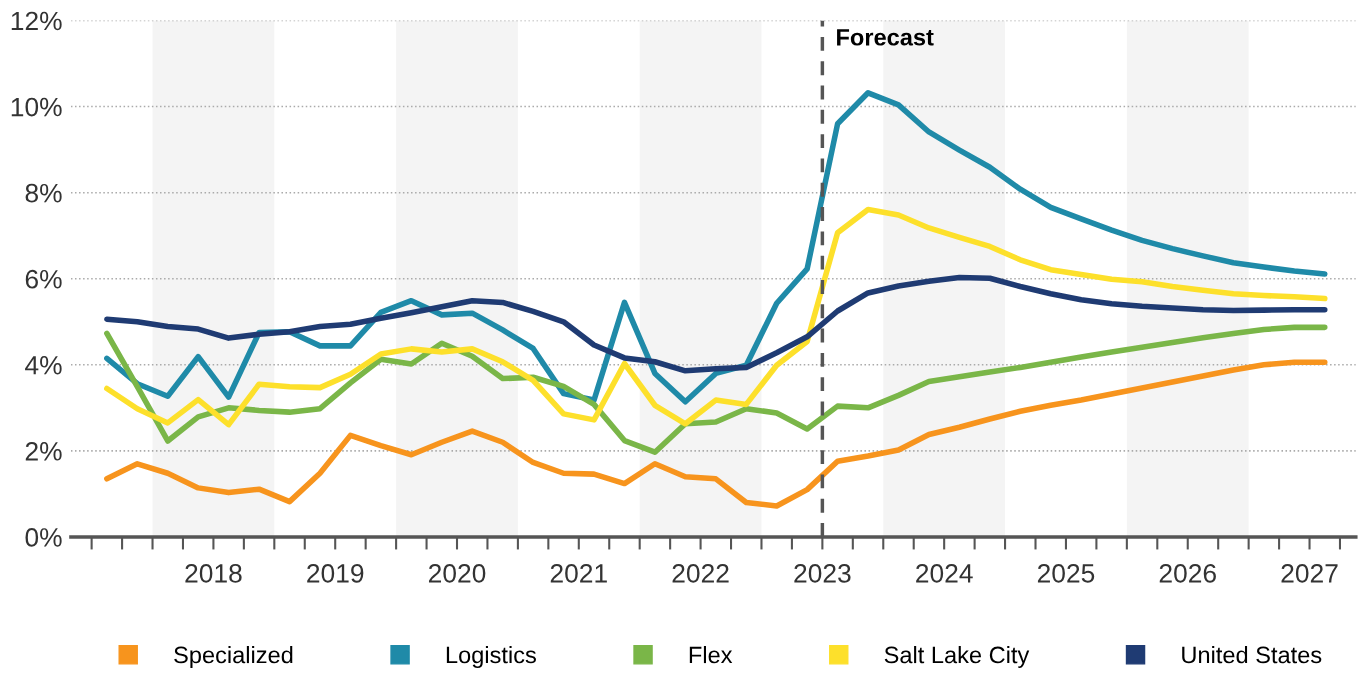 This screenshot has height=684, width=1364. Describe the element at coordinates (944, 573) in the screenshot. I see `x-tick-label: 2024` at that location.